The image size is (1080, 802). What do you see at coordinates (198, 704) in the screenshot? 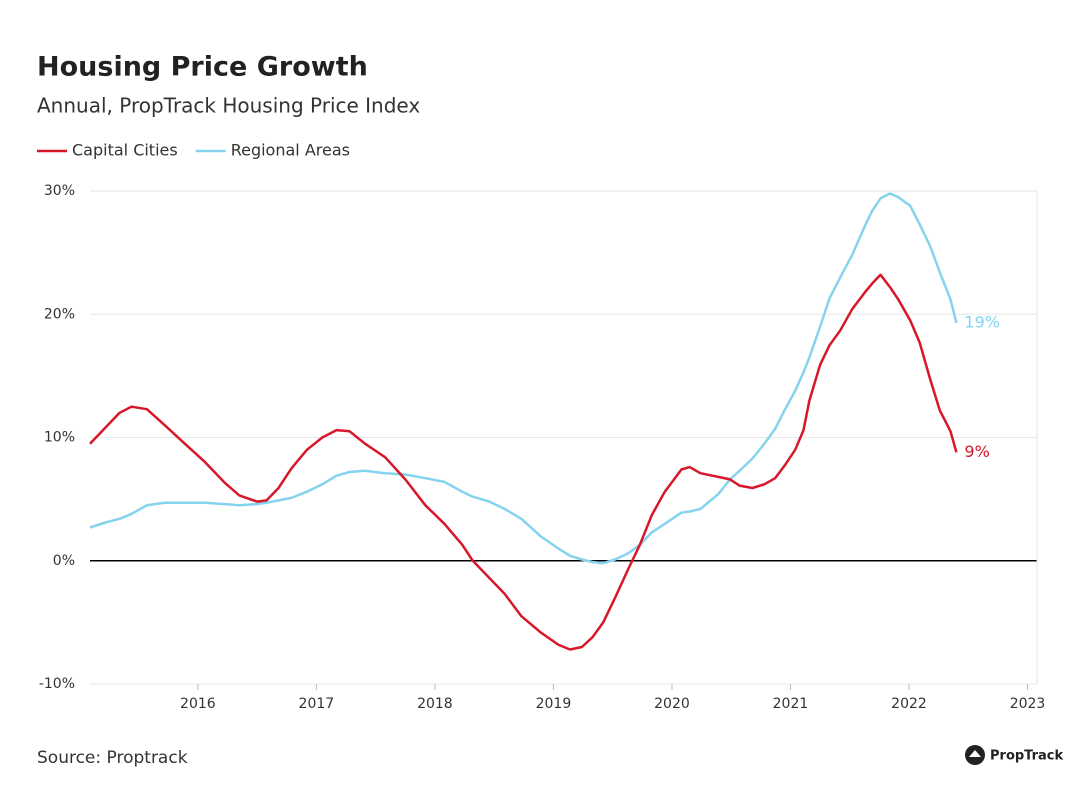
I see `x-tick-label: 2016` at bounding box center [198, 704].